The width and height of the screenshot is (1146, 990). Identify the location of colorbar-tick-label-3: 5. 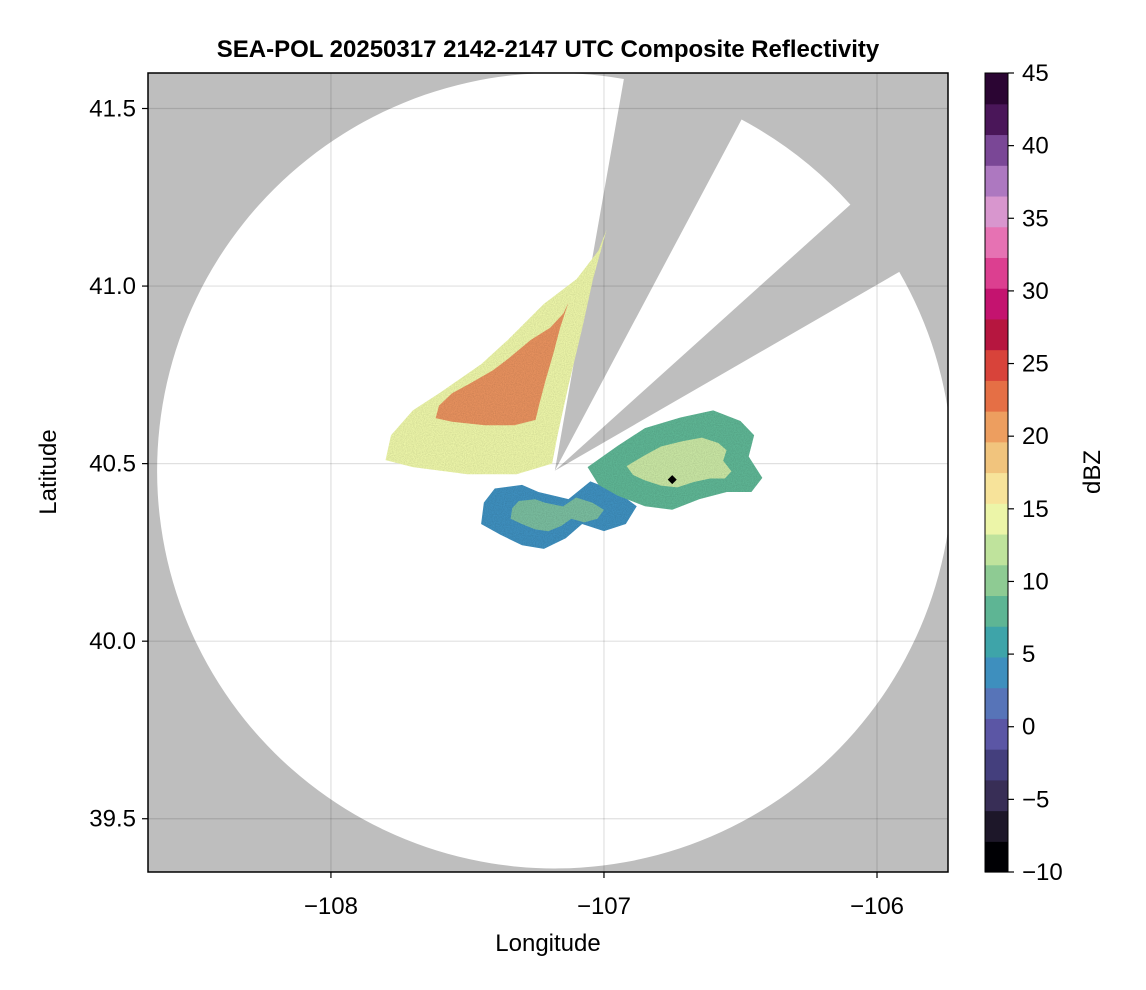
(1028, 654).